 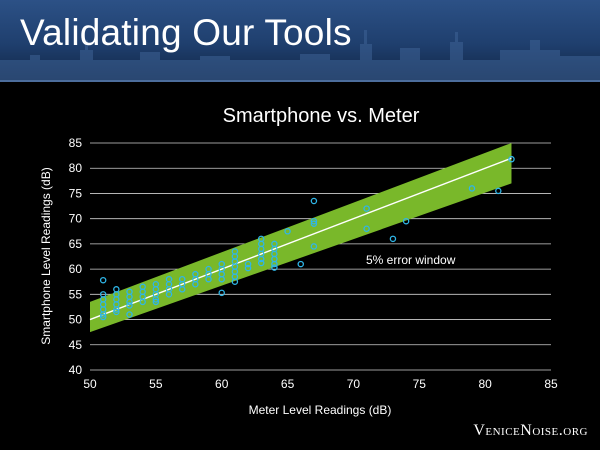 I want to click on chart-title: Smartphone vs. Meter, so click(x=321, y=116).